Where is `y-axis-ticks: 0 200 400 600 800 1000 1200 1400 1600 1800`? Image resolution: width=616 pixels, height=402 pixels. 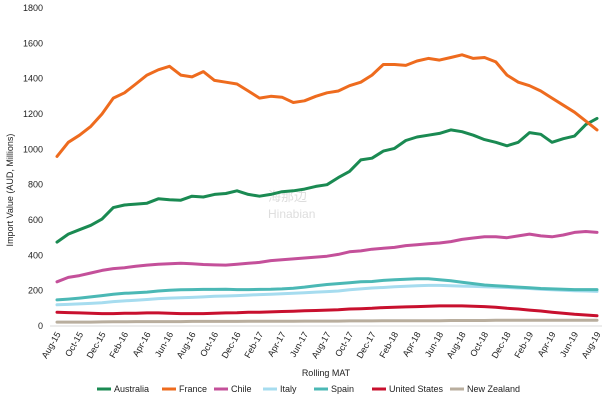
y-axis-ticks: 0 200 400 600 800 1000 1200 1400 1600 1800 is located at coordinates (33, 167).